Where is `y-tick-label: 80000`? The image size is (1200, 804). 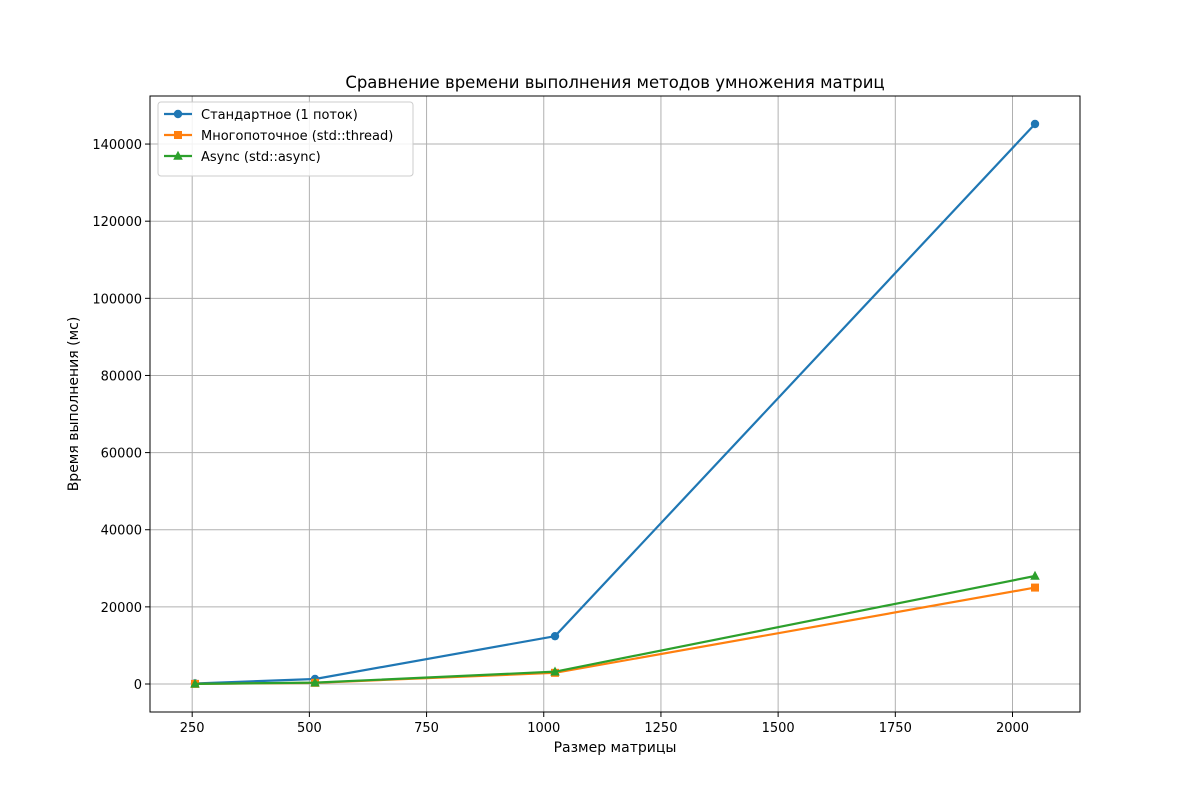 y-tick-label: 80000 is located at coordinates (121, 376).